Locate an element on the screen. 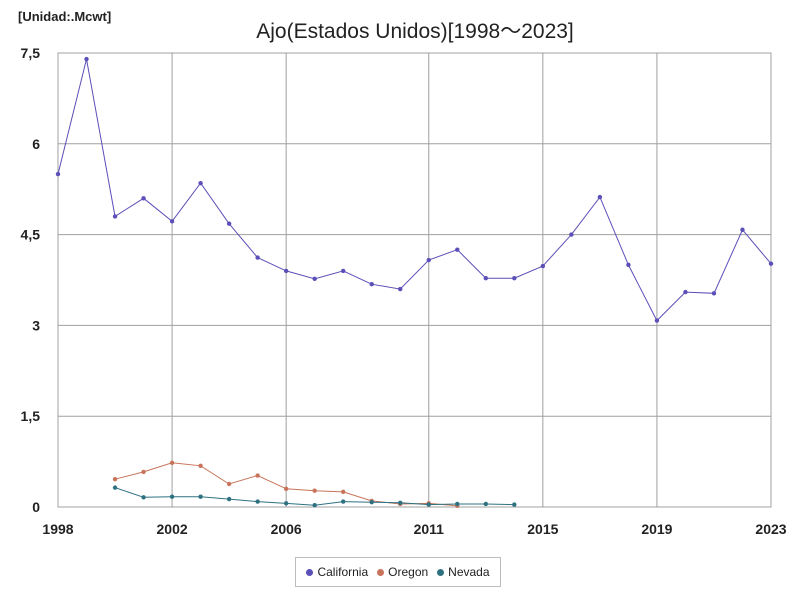 The width and height of the screenshot is (800, 600). y-tick-label: 4,5 is located at coordinates (31, 235).